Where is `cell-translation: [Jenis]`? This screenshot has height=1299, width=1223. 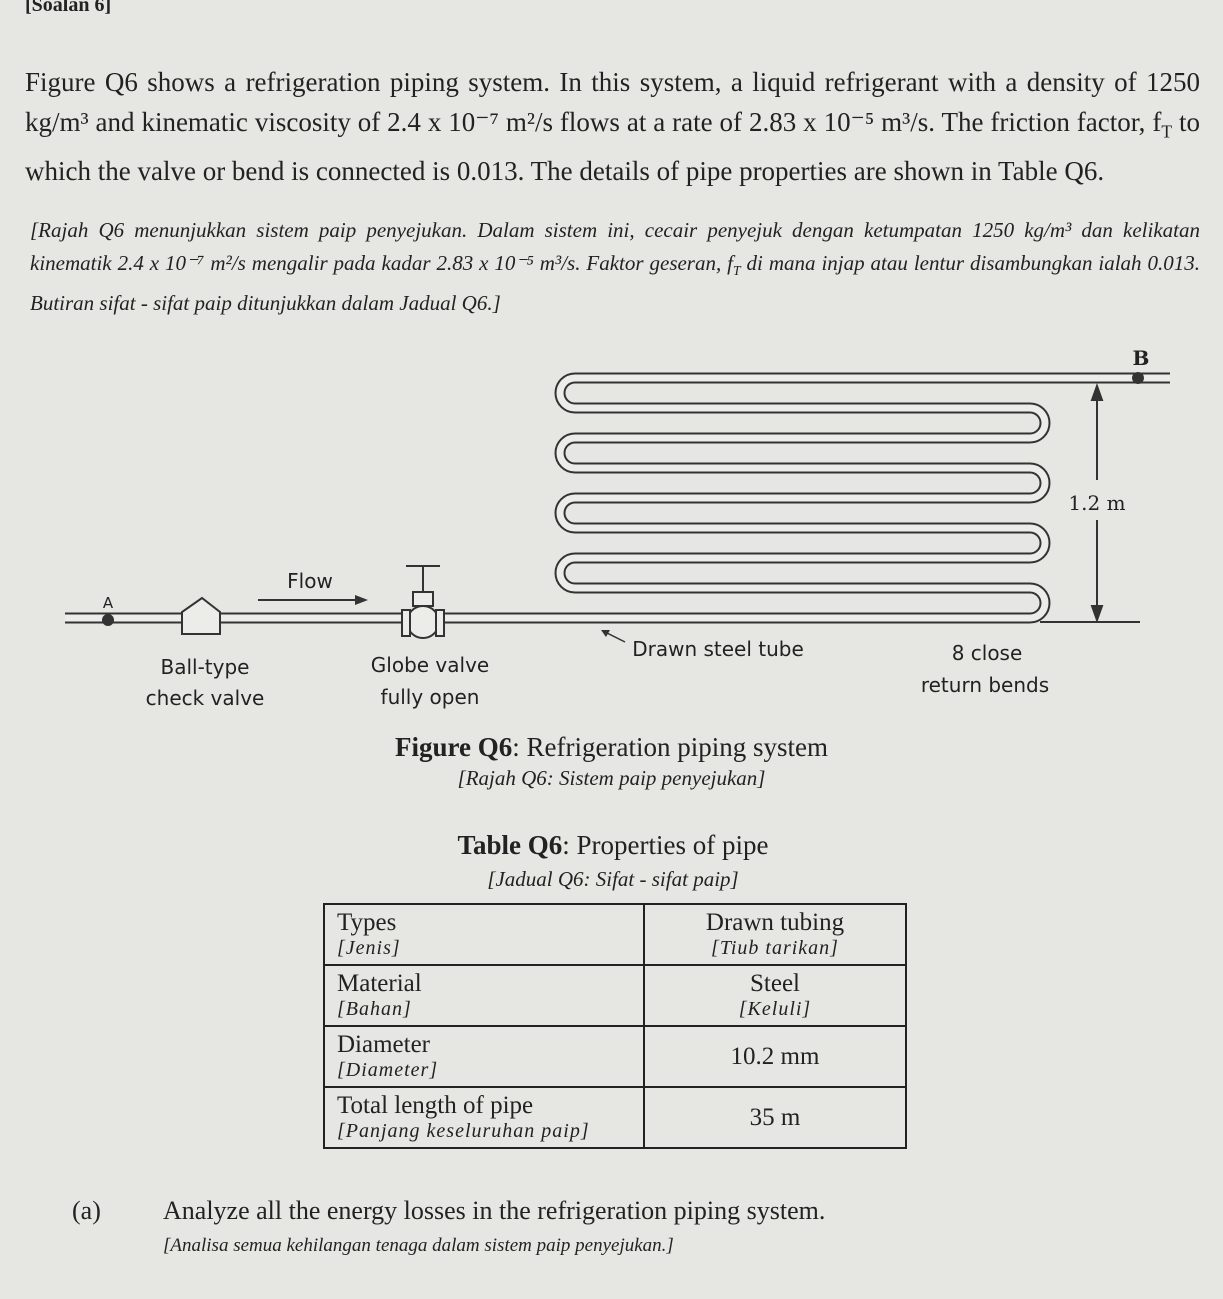
cell-translation: [Jenis] is located at coordinates (369, 948).